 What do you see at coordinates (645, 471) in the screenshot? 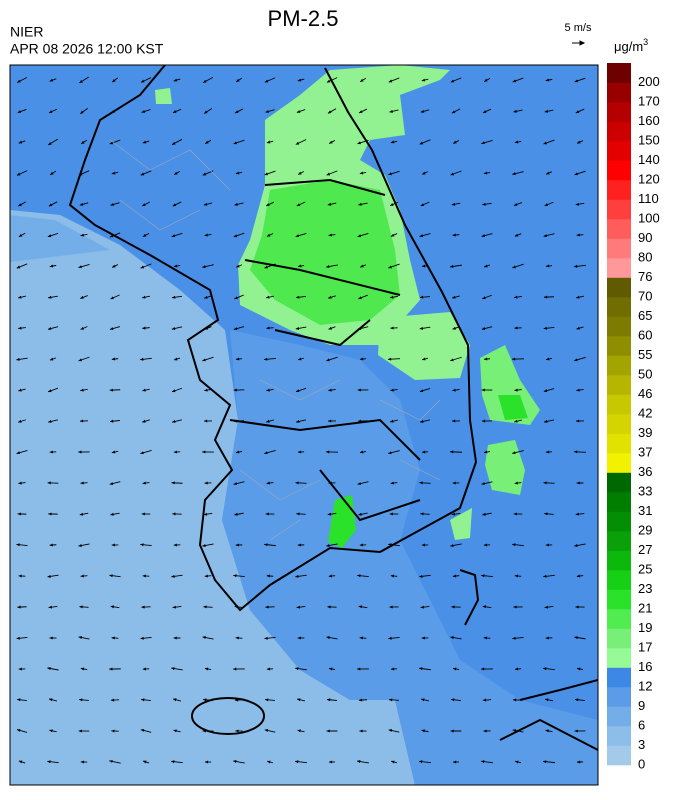
I see `colorbar-label: 36` at bounding box center [645, 471].